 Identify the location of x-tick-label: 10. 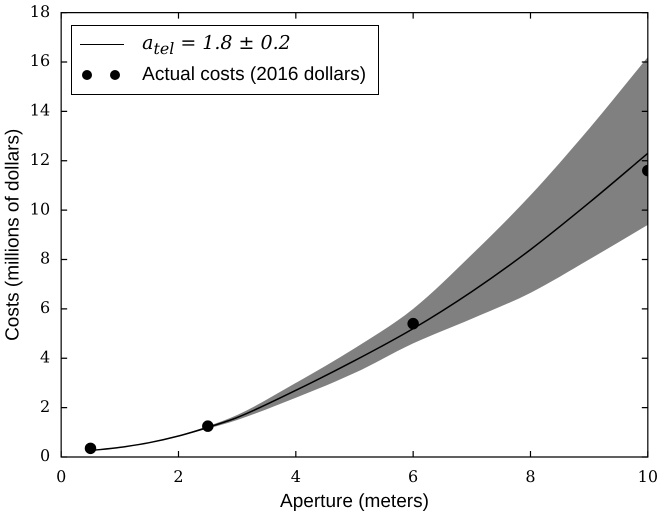
(648, 476).